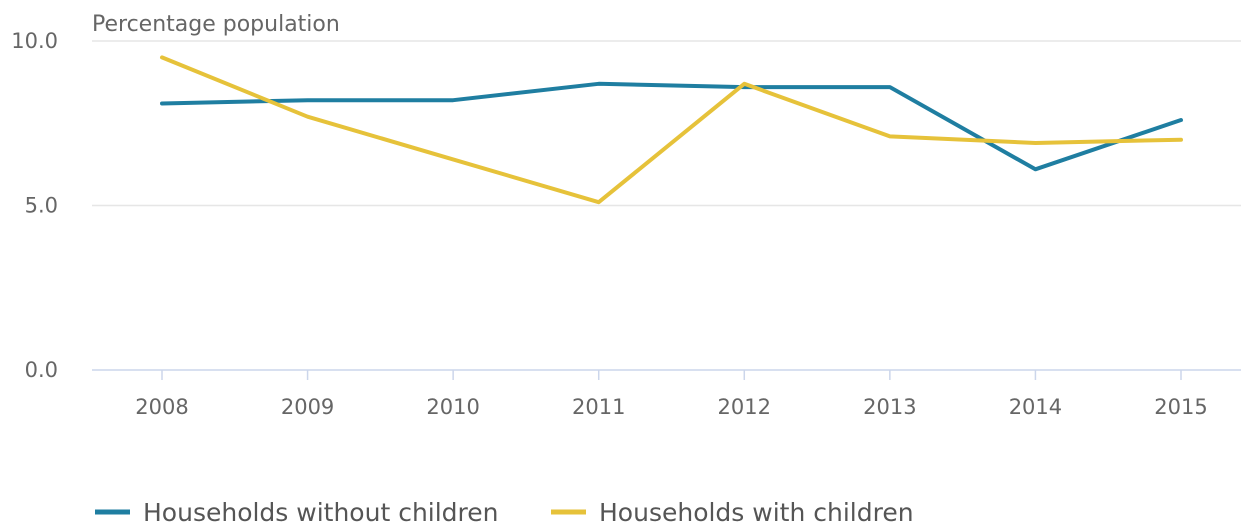 Image resolution: width=1241 pixels, height=526 pixels. Describe the element at coordinates (41, 370) in the screenshot. I see `y-tick-label: 0.0` at that location.